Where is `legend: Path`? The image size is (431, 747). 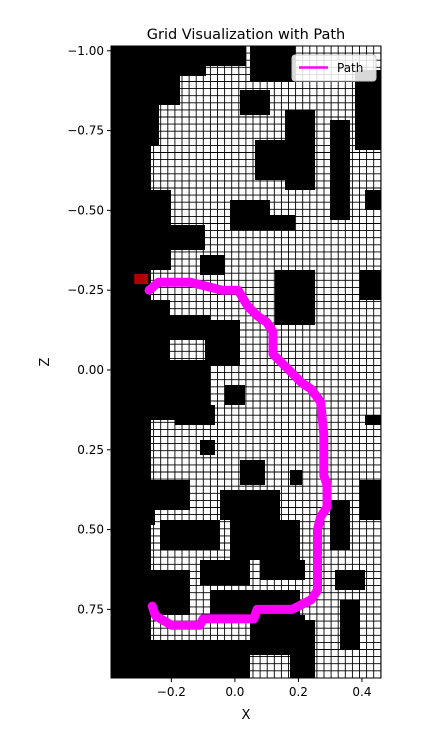 legend: Path is located at coordinates (334, 68).